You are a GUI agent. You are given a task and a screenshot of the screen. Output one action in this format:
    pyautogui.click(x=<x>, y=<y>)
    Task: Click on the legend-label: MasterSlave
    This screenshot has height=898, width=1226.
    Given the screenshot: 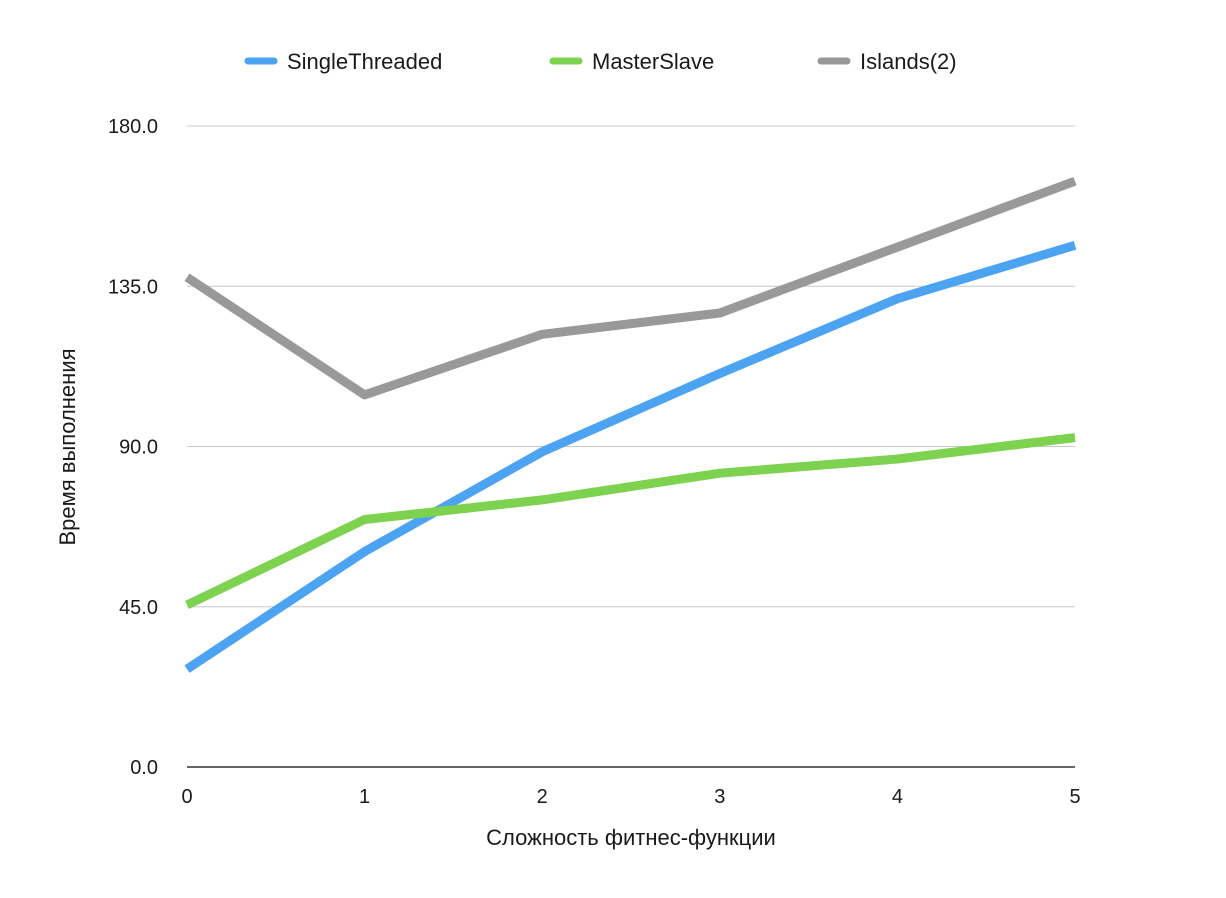 What is the action you would take?
    pyautogui.click(x=653, y=61)
    